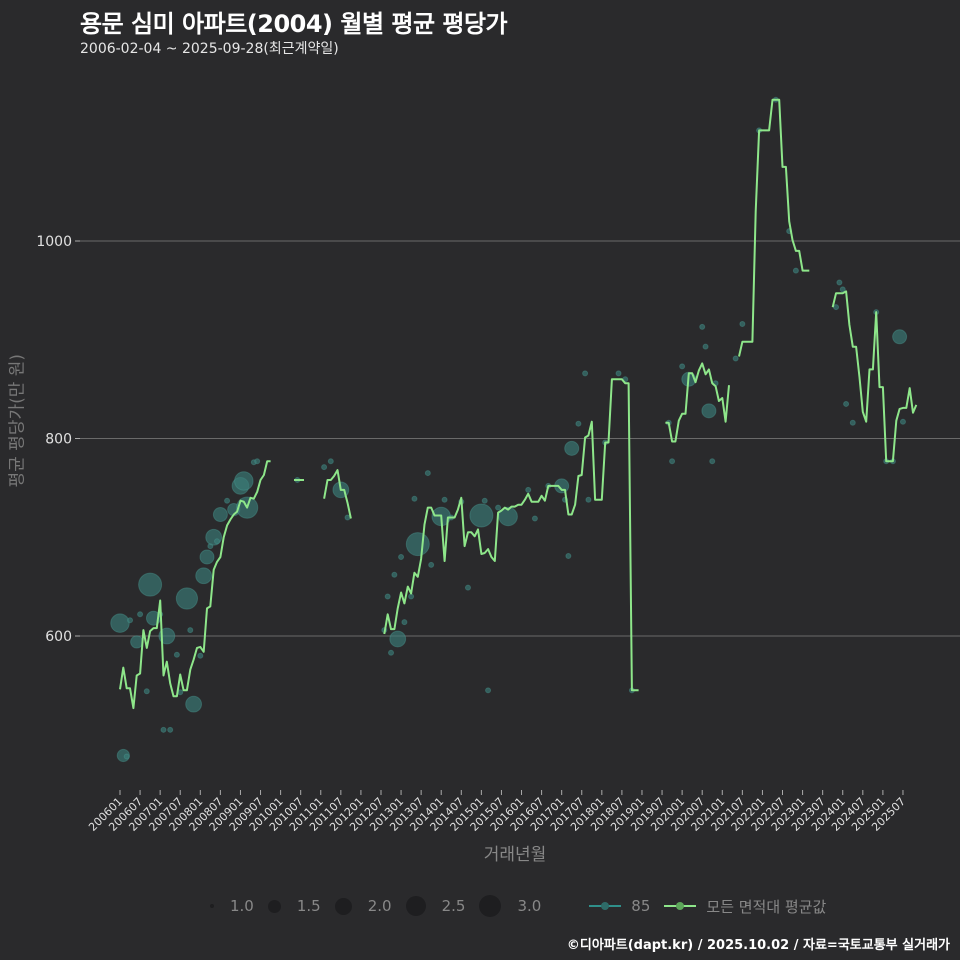 Image resolution: width=960 pixels, height=960 pixels. I want to click on y-axis-ticks: 600 800 1000, so click(58, 439).